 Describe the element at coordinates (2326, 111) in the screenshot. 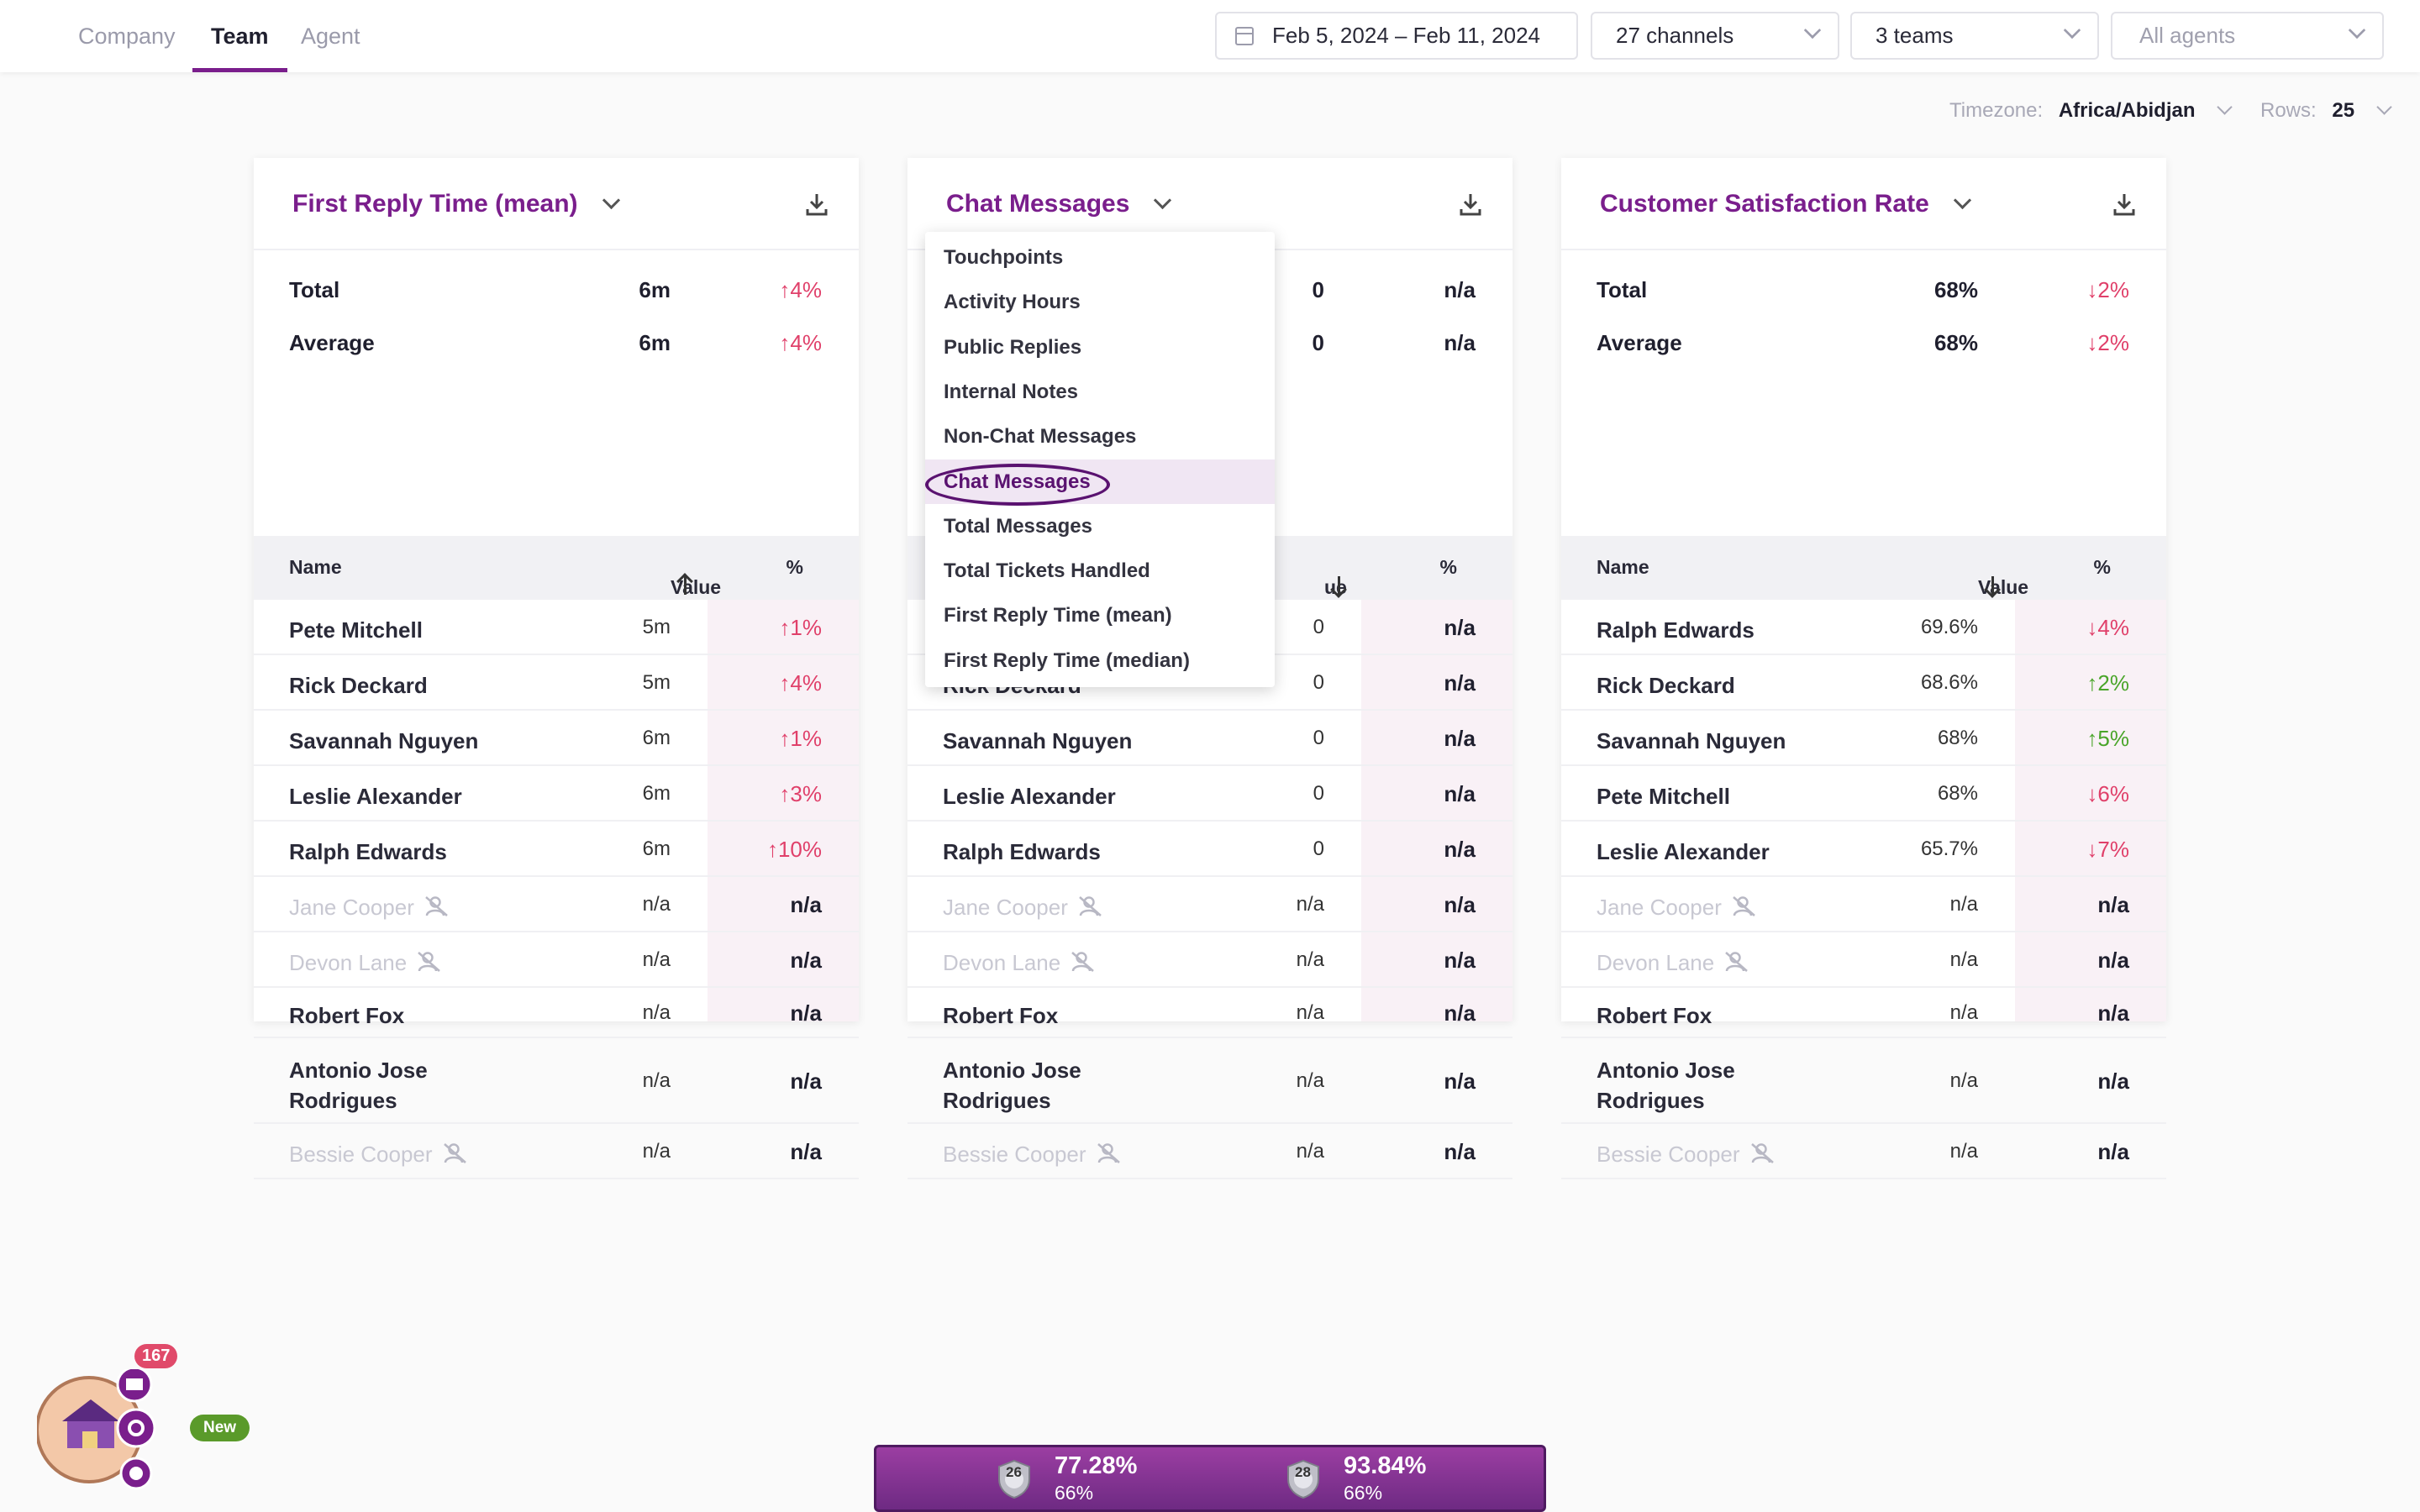

I see `rows-select: Rows: 25` at that location.